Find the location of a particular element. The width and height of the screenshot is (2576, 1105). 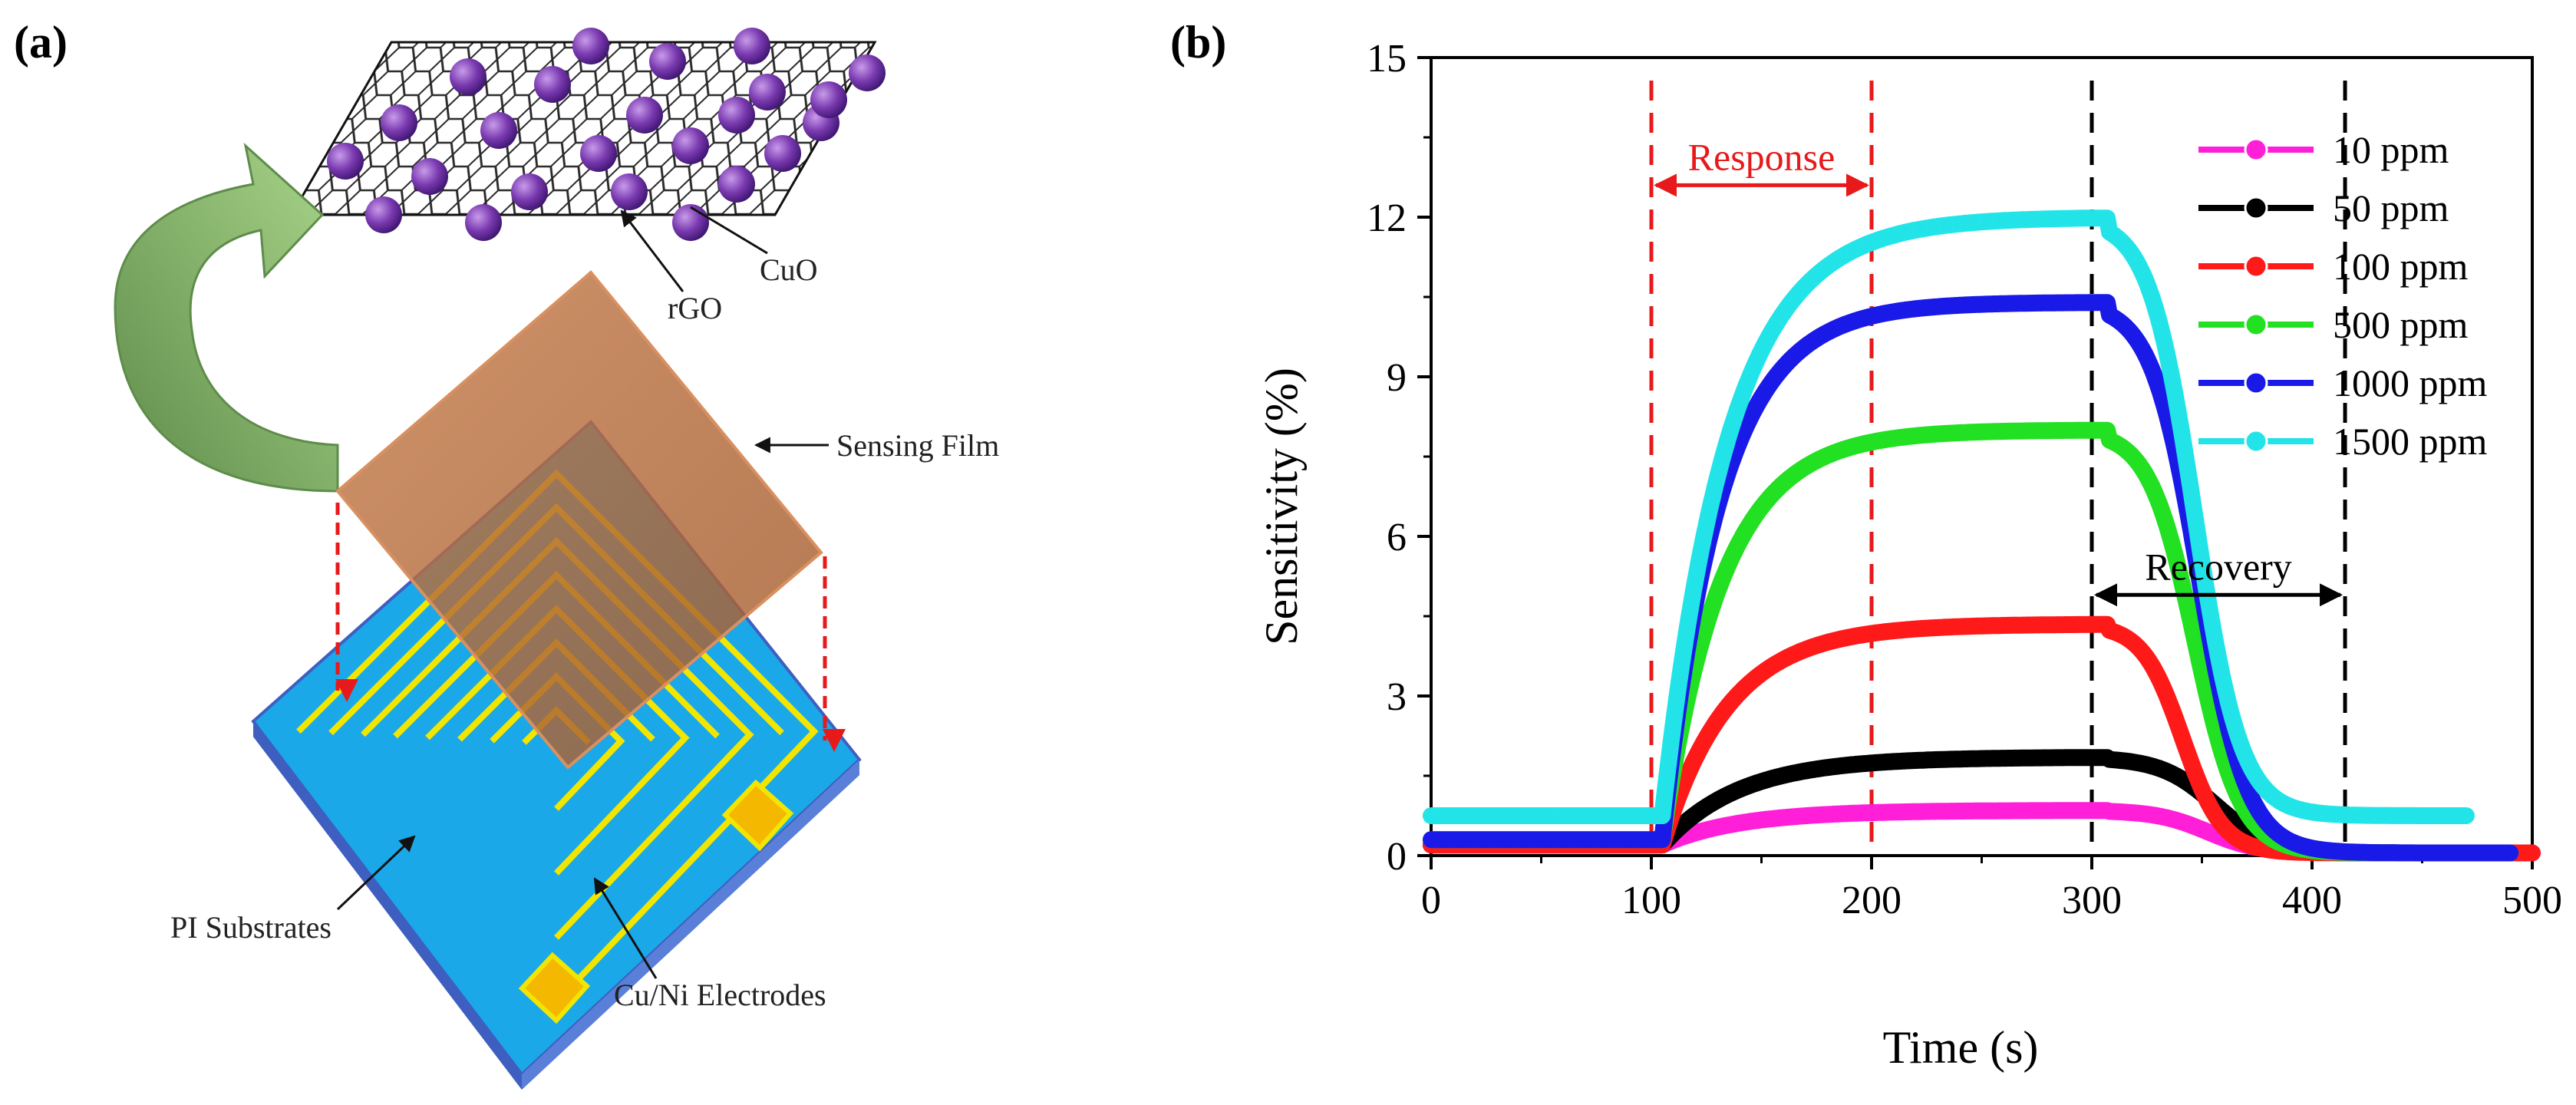

legend-entry: 1000 ppm is located at coordinates (2343, 382).